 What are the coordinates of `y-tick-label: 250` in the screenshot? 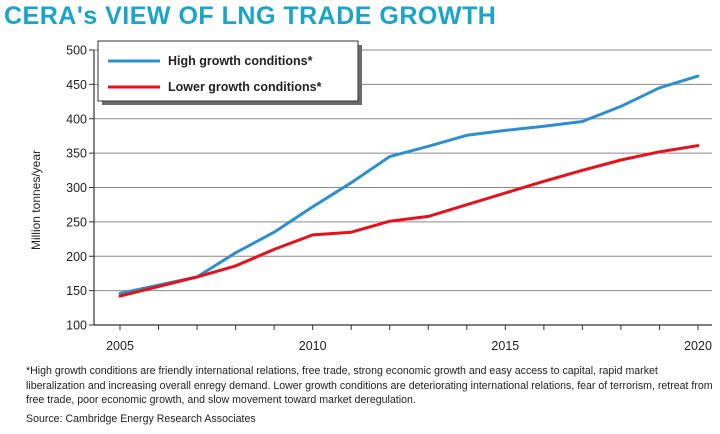 It's located at (76, 222).